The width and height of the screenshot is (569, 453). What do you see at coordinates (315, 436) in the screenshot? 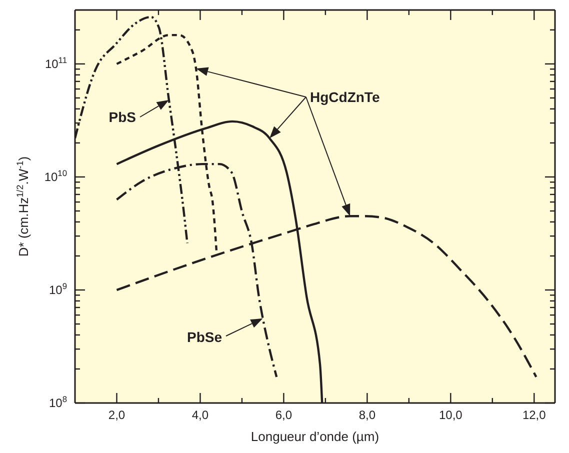
I see `x-axis-title: Longueur d’onde (µm)` at bounding box center [315, 436].